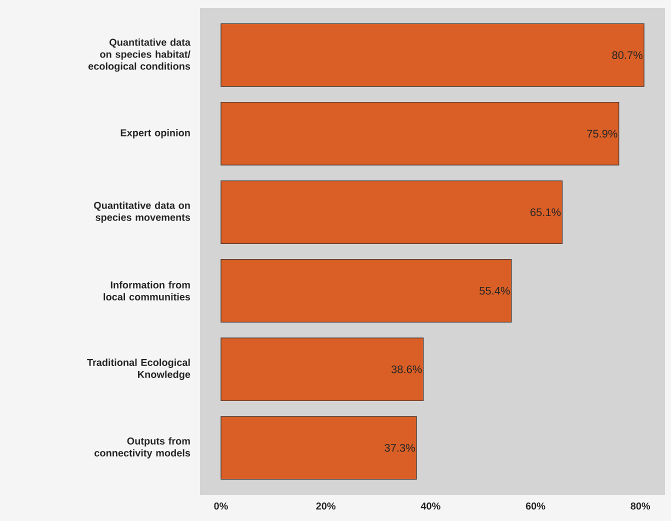 This screenshot has height=521, width=671. Describe the element at coordinates (142, 212) in the screenshot. I see `y-tick-label: Quantitative data on species movements` at that location.